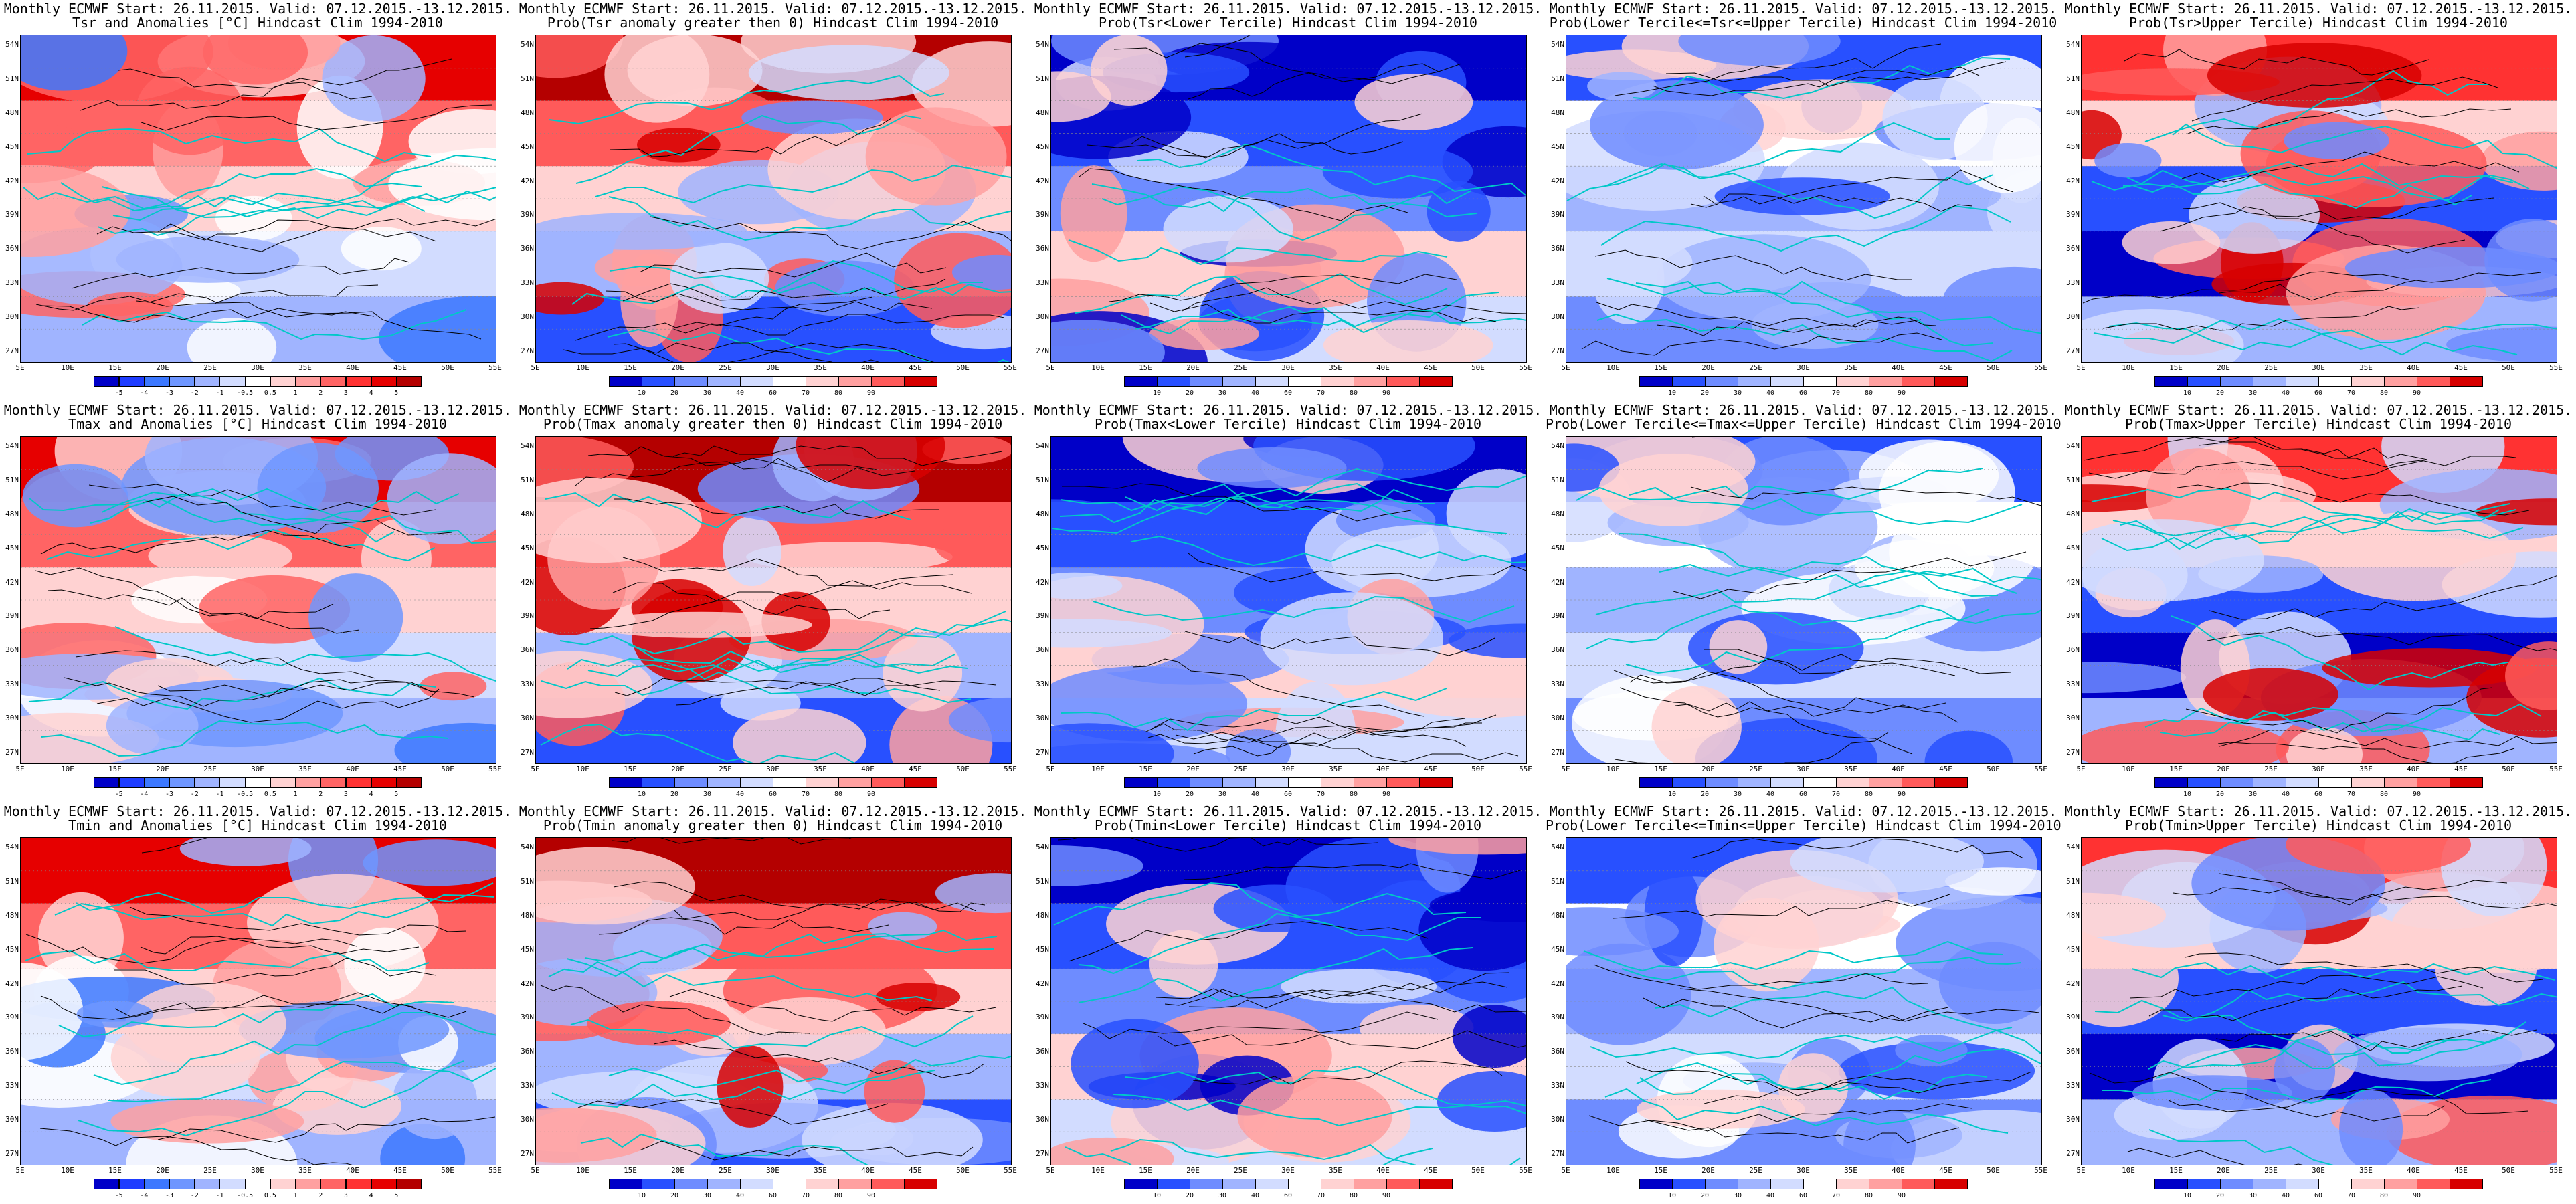 This screenshot has width=2576, height=1204. Describe the element at coordinates (2318, 782) in the screenshot. I see `colorbar` at that location.